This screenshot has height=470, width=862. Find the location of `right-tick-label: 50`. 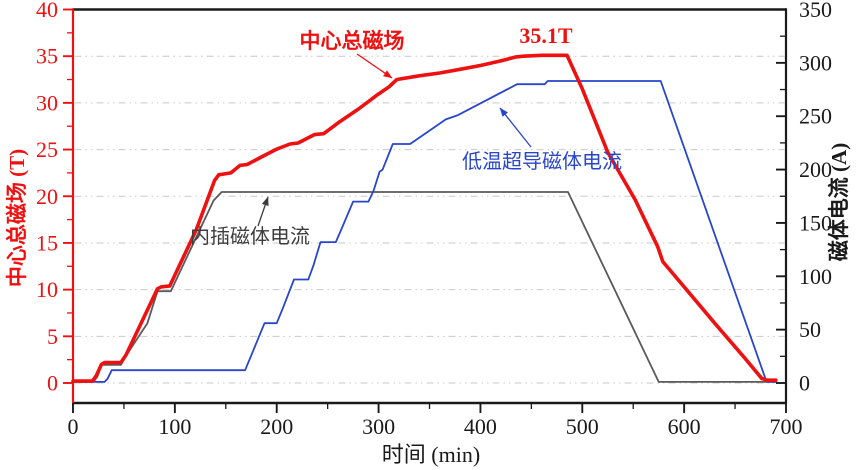

right-tick-label: 50 is located at coordinates (810, 329).